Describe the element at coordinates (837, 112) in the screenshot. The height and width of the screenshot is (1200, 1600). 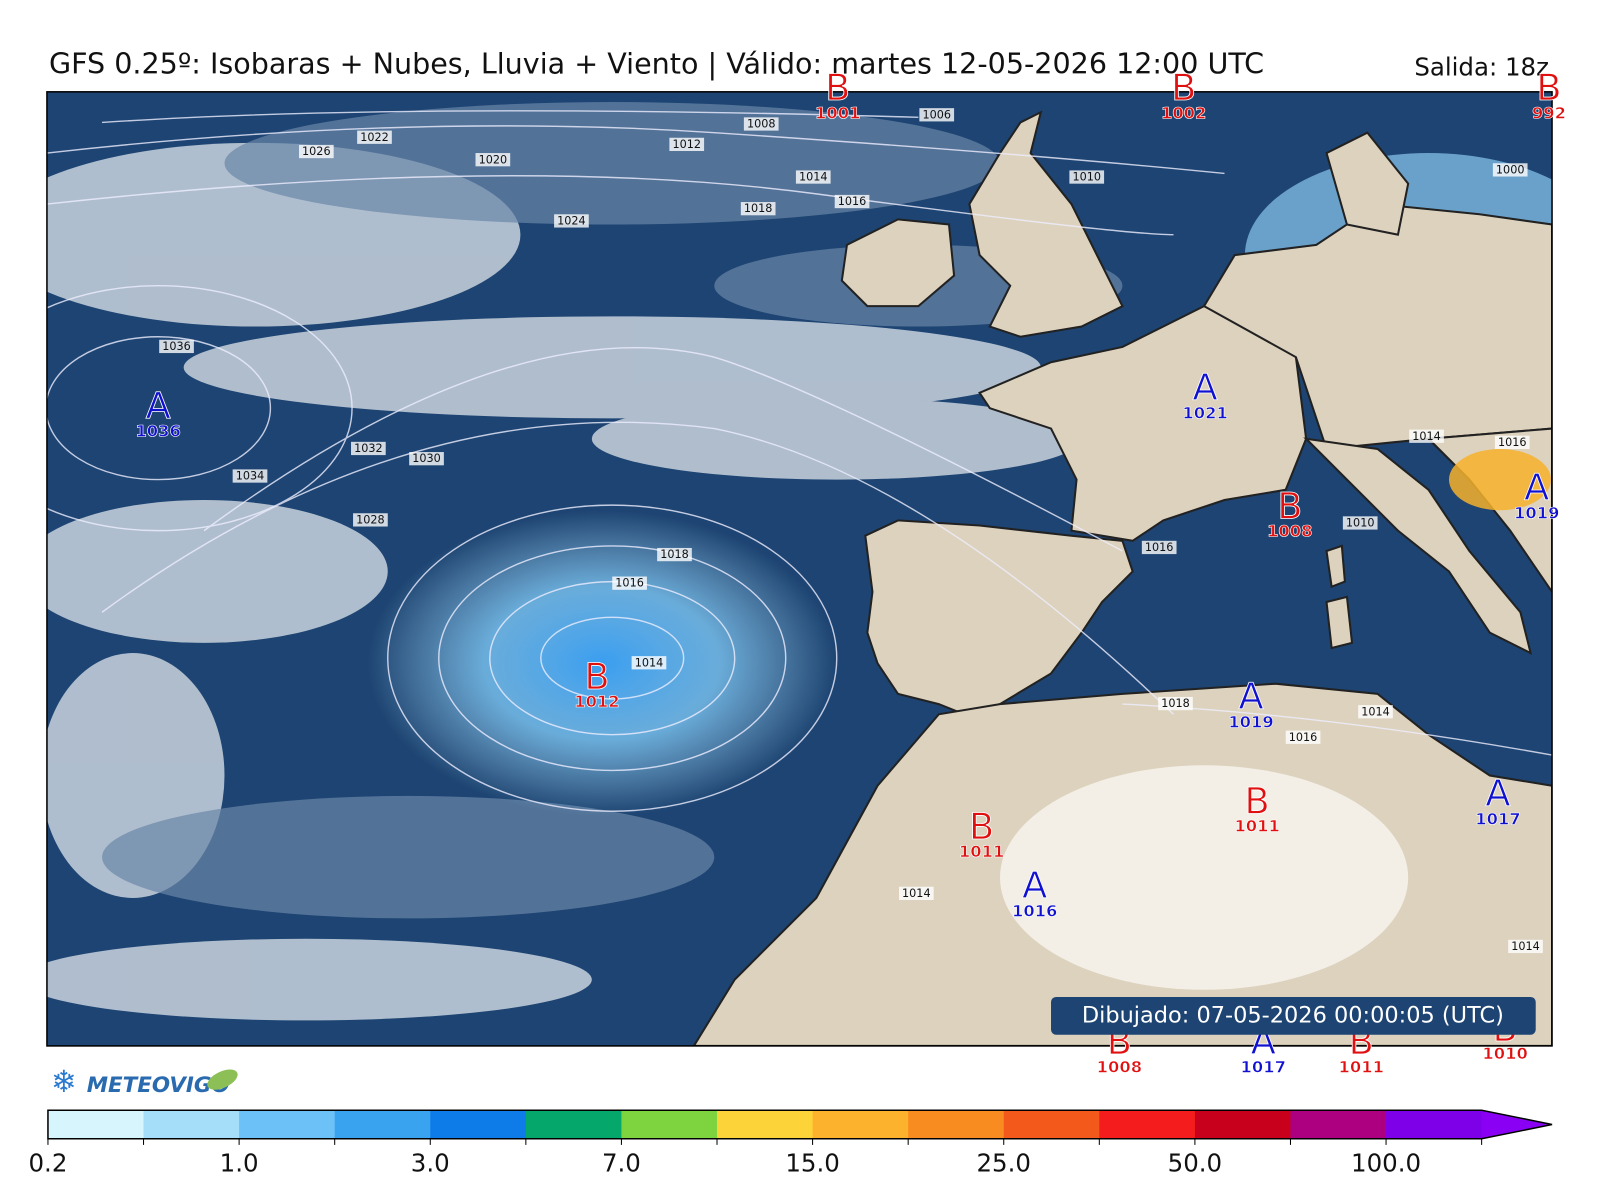
I see `center-value: 1001` at that location.